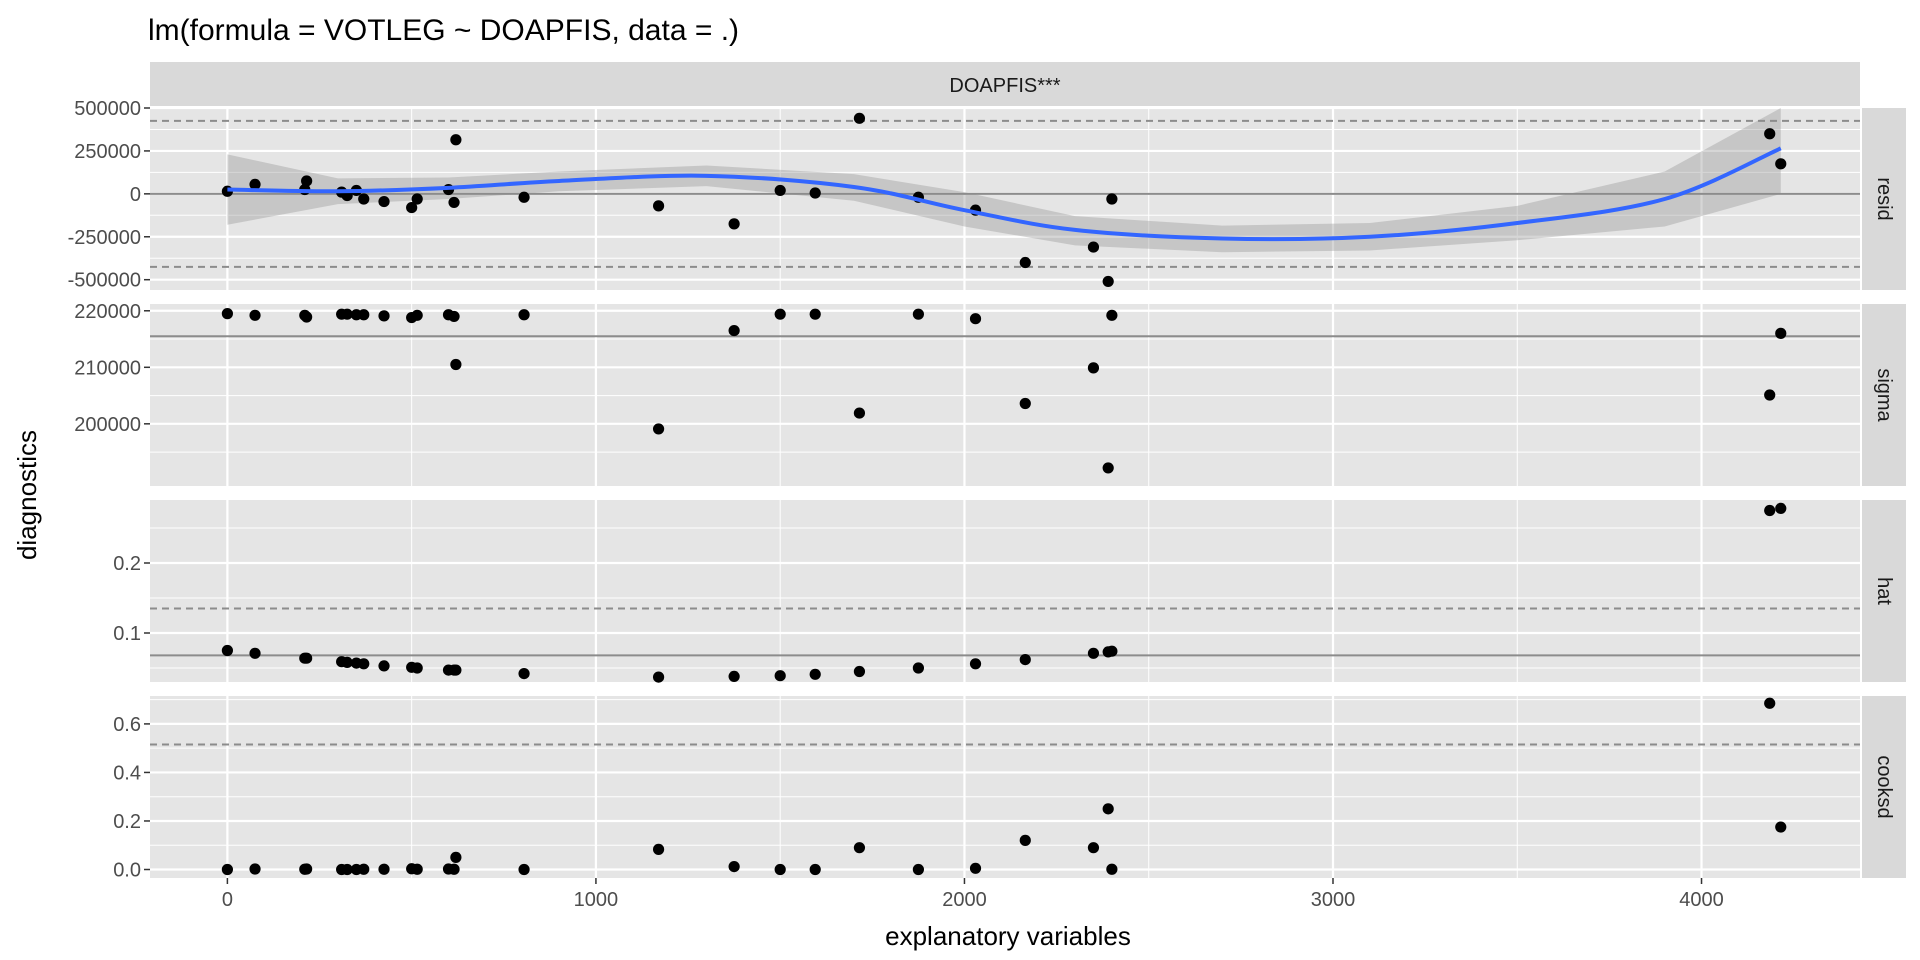  Describe the element at coordinates (964, 900) in the screenshot. I see `x-tick-label: 2000` at that location.